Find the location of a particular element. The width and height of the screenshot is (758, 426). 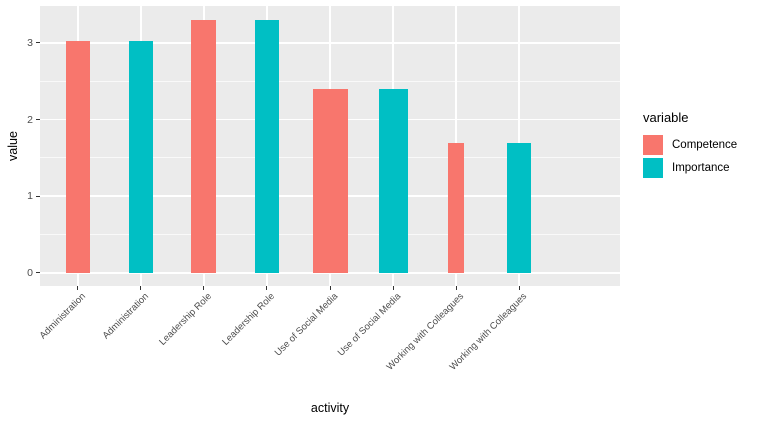

legend-key-row: Importance is located at coordinates (690, 168).